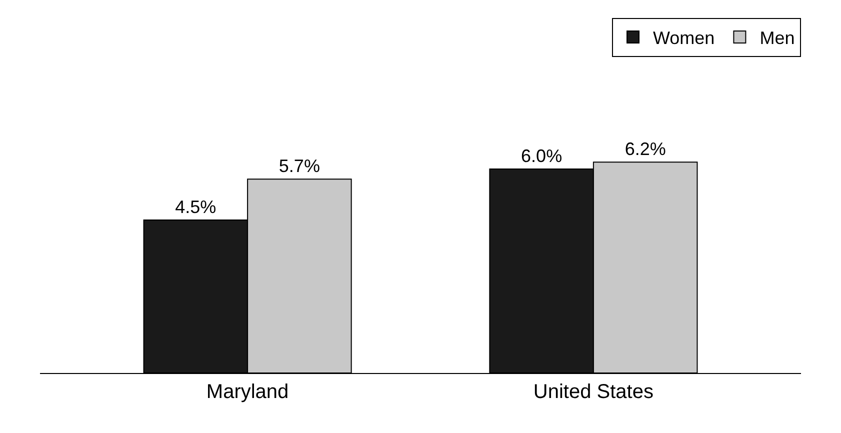 This screenshot has width=841, height=433. What do you see at coordinates (593, 392) in the screenshot?
I see `x-tick-label: United States` at bounding box center [593, 392].